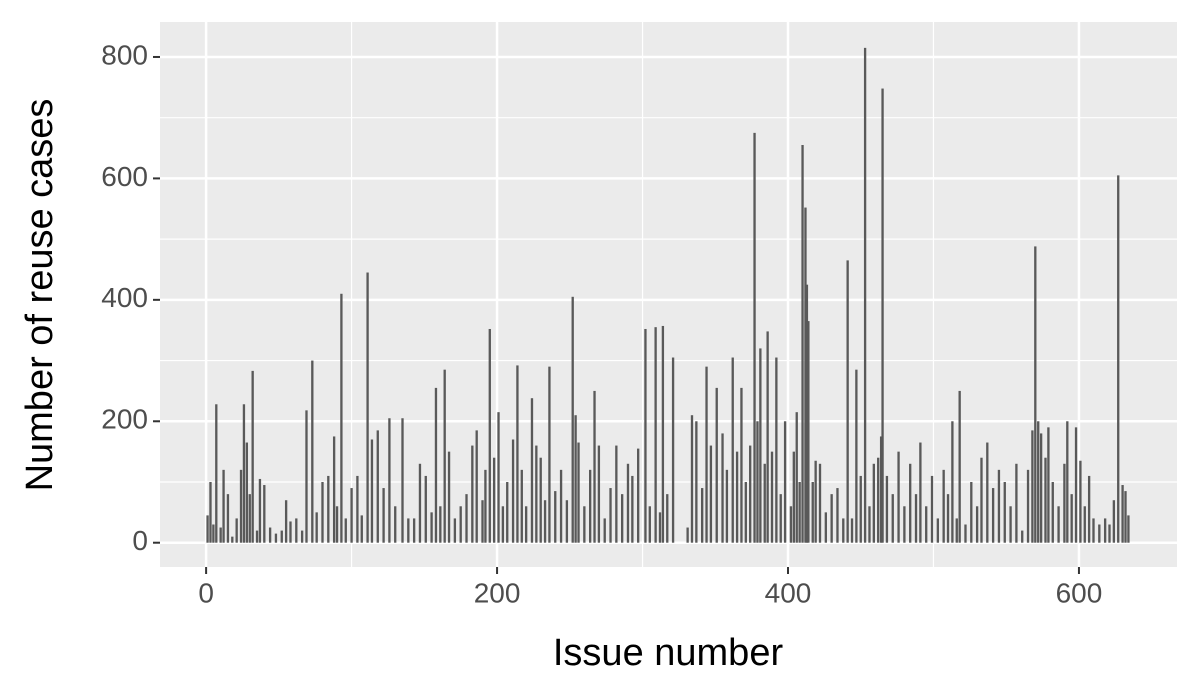 This screenshot has height=700, width=1200. I want to click on y-tick-label: 600, so click(124, 176).